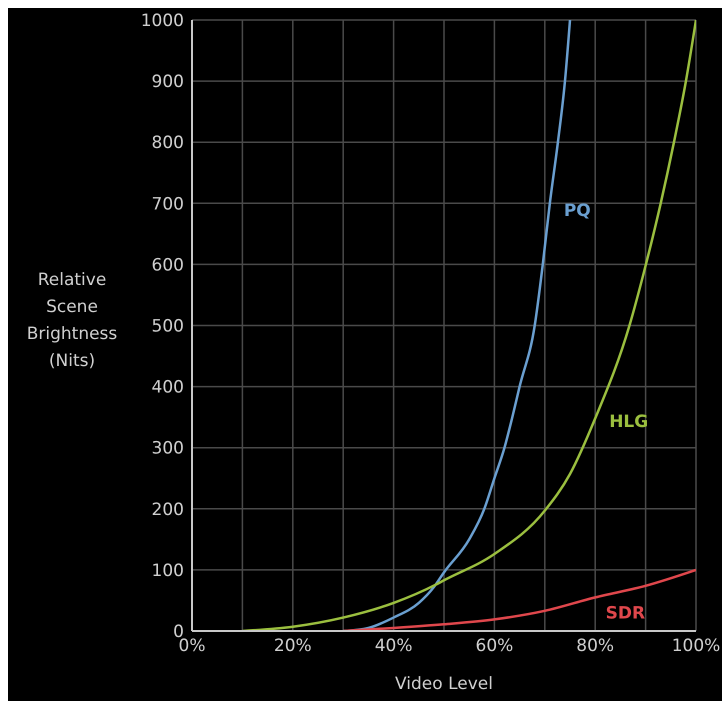 The width and height of the screenshot is (722, 701). What do you see at coordinates (595, 646) in the screenshot?
I see `x-tick-label: 80%` at bounding box center [595, 646].